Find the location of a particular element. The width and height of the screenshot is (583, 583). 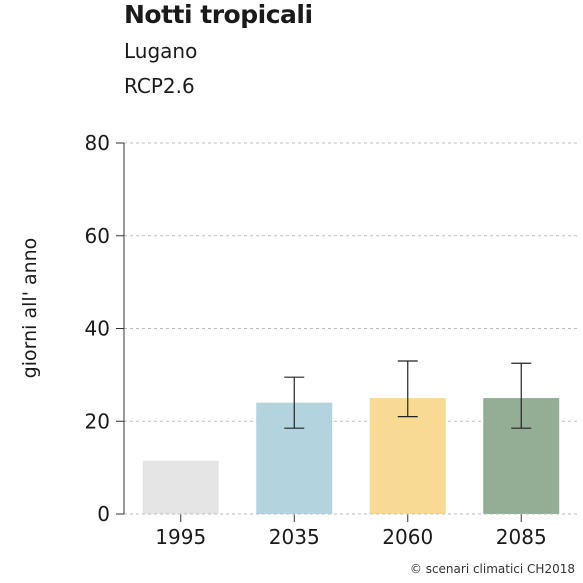

y-tick-label: 0 is located at coordinates (103, 514).